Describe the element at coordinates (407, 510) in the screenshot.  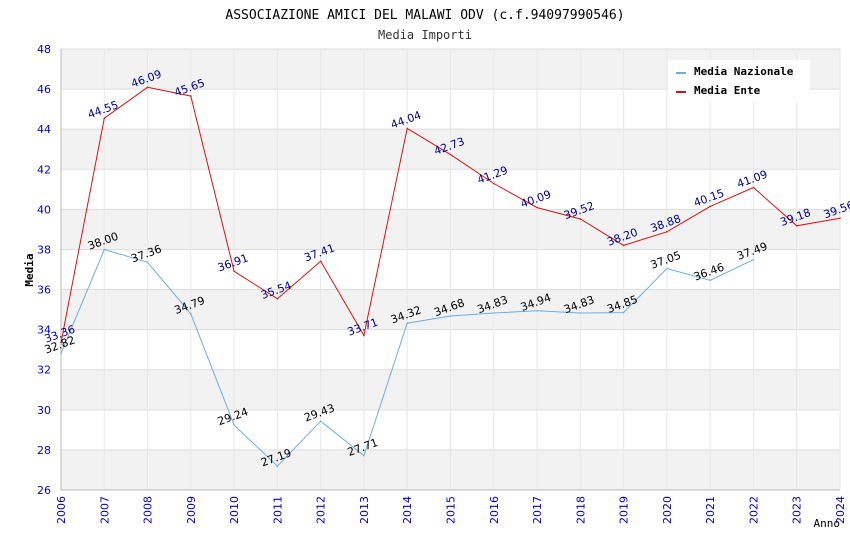
I see `x-tick-label: 2014` at that location.